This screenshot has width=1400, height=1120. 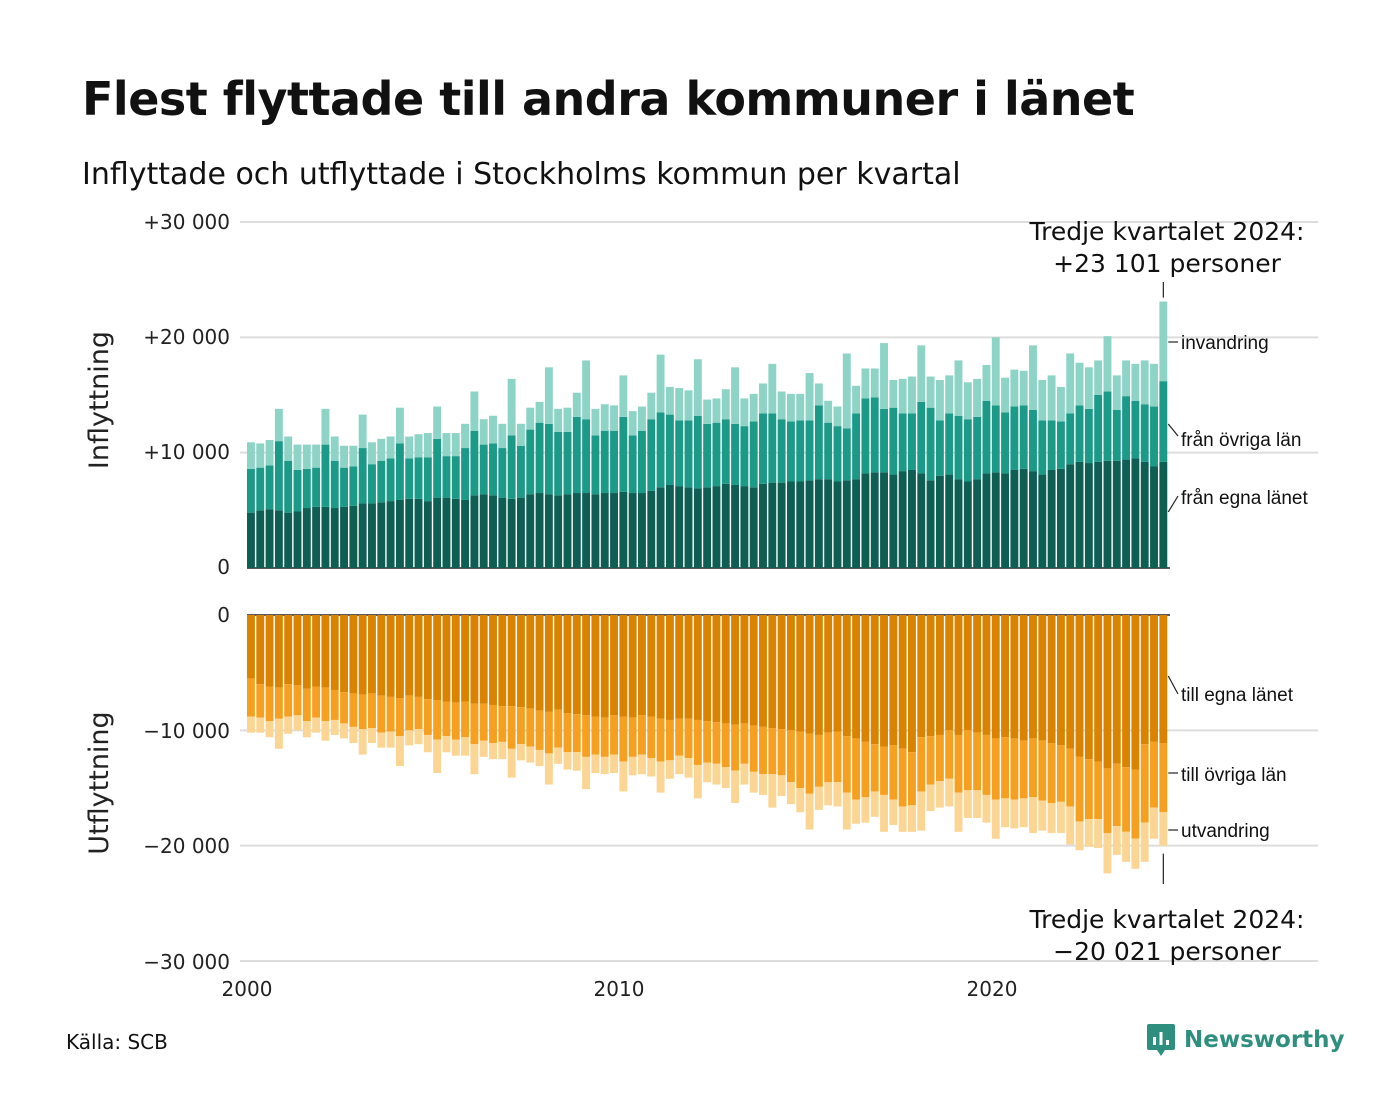 What do you see at coordinates (99, 400) in the screenshot?
I see `top-ylabel: Inflyttning` at bounding box center [99, 400].